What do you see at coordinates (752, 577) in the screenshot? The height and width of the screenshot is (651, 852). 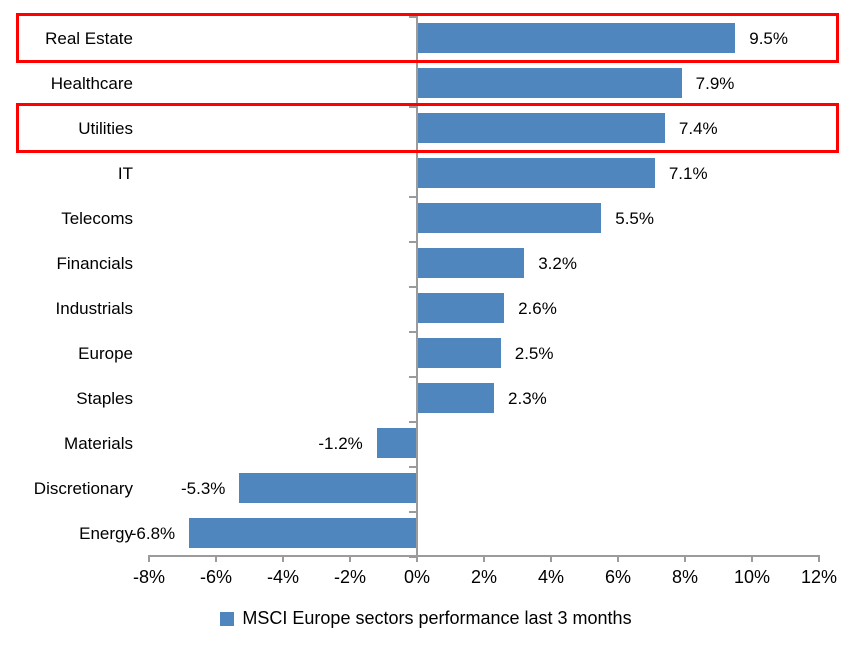 I see `x-tick-label: 10%` at bounding box center [752, 577].